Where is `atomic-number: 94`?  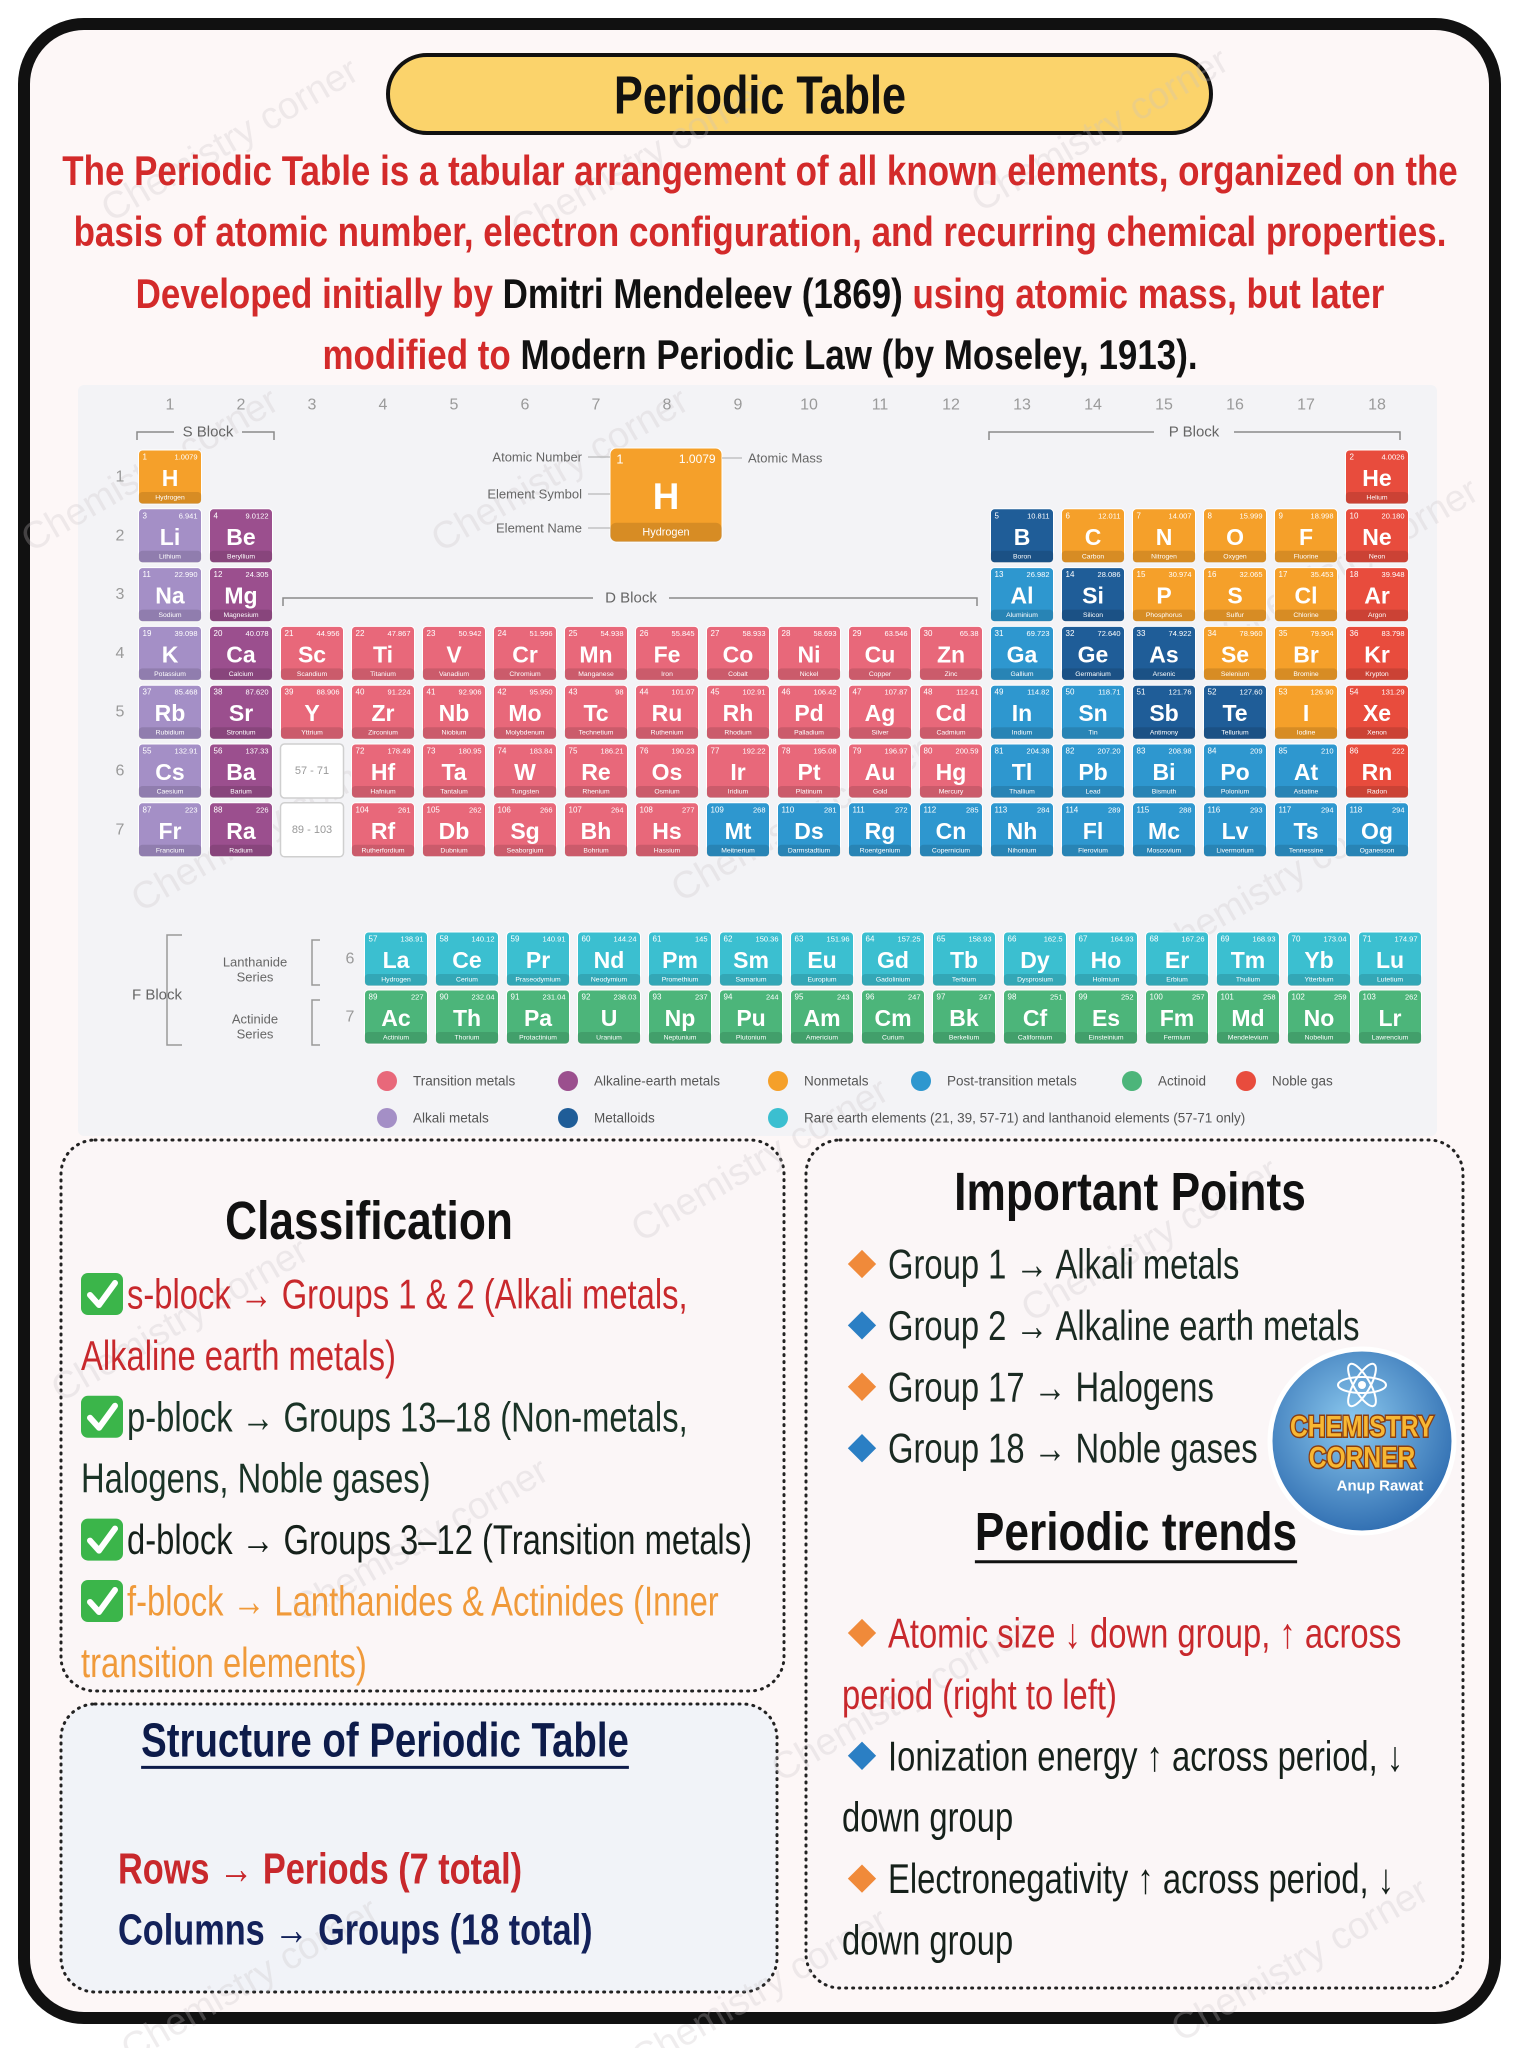 atomic-number: 94 is located at coordinates (728, 997).